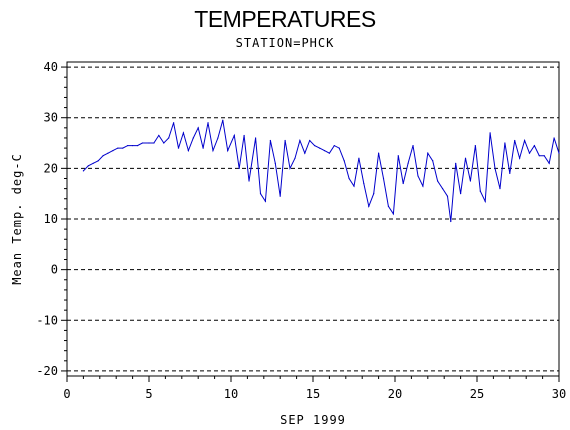 This screenshot has width=570, height=430. I want to click on chart-subtitle: STATION=PHCK, so click(285, 43).